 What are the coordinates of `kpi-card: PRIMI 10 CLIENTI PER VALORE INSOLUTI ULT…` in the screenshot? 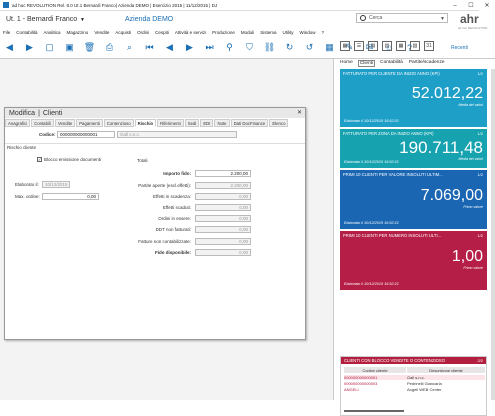 It's located at (413, 199).